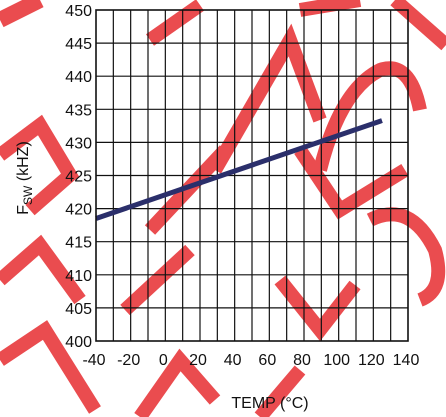 This screenshot has height=417, width=446. Describe the element at coordinates (233, 360) in the screenshot. I see `x-tick-label: 40` at that location.